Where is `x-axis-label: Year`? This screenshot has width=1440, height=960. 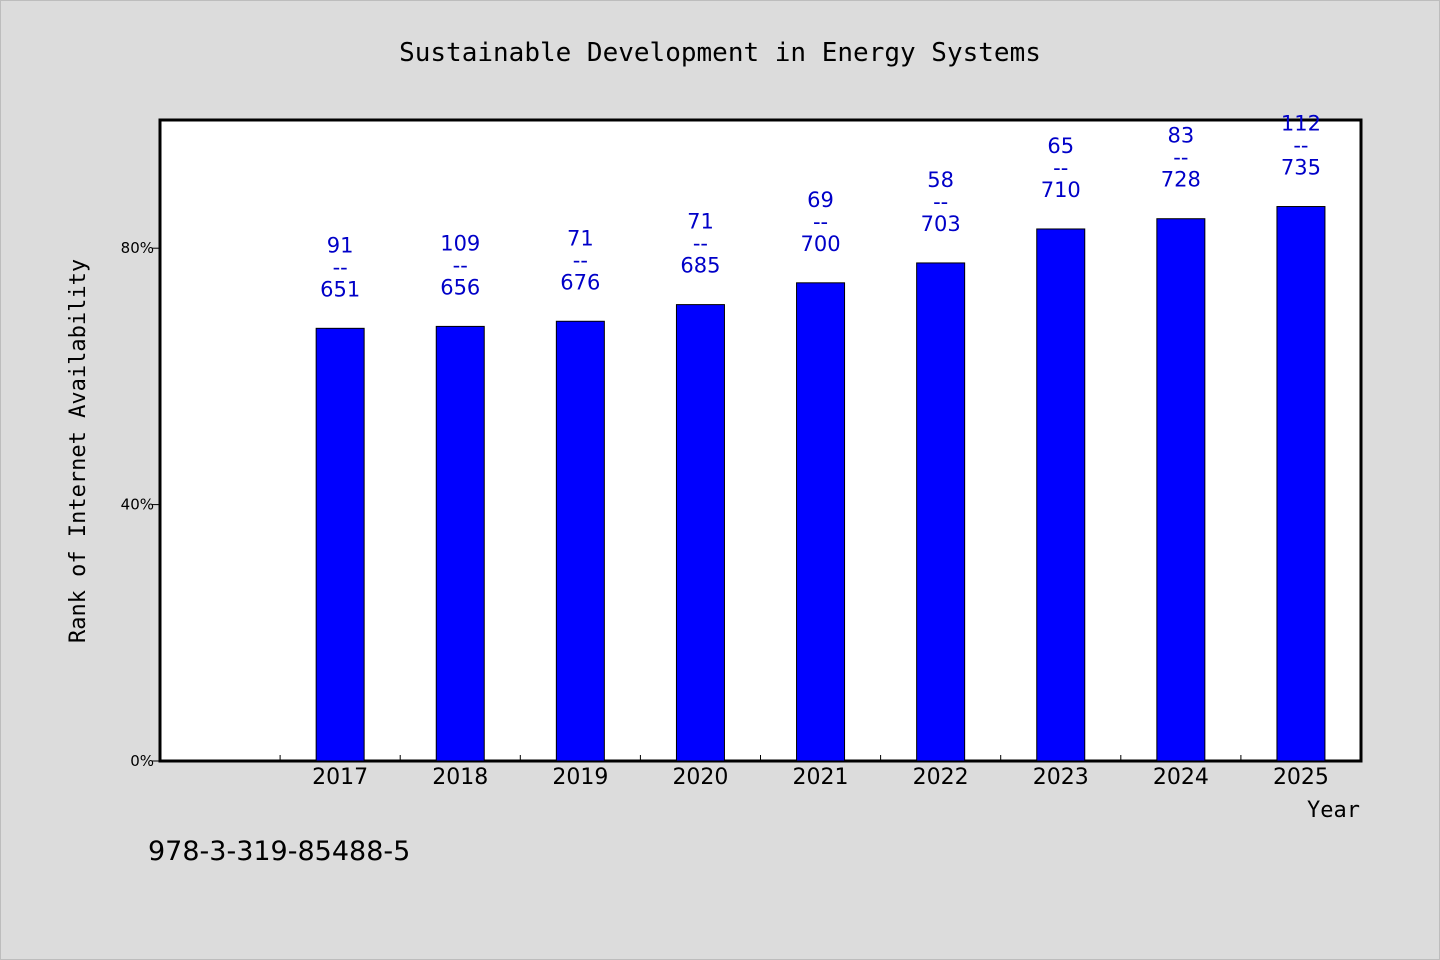
x-axis-label: Year is located at coordinates (1333, 810).